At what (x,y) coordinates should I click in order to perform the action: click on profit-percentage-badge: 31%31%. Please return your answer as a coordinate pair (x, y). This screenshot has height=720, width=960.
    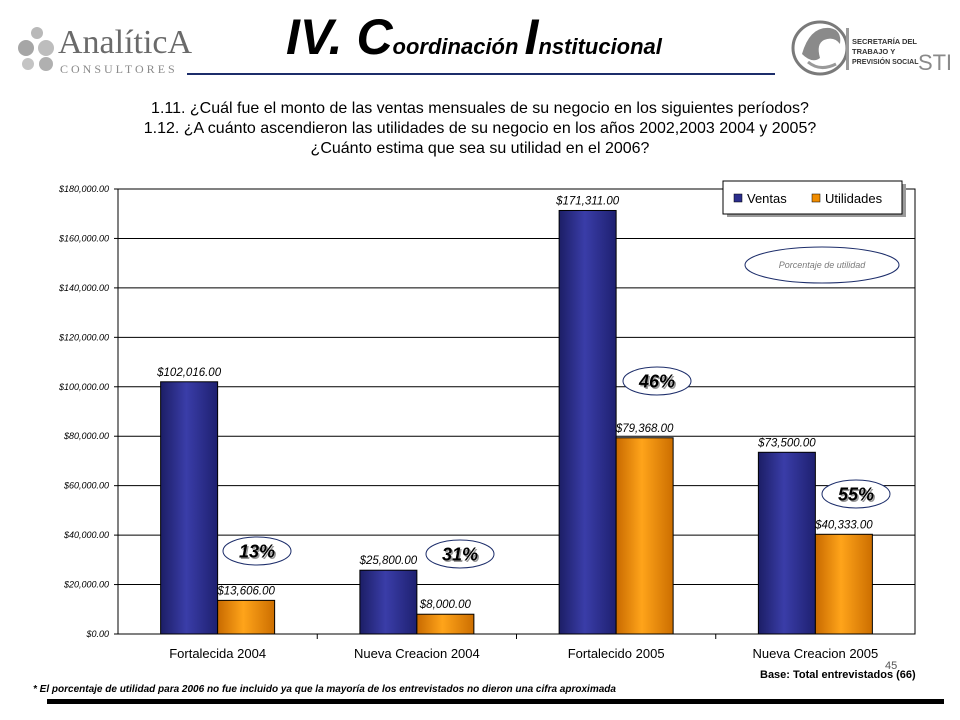
    Looking at the image, I should click on (460, 554).